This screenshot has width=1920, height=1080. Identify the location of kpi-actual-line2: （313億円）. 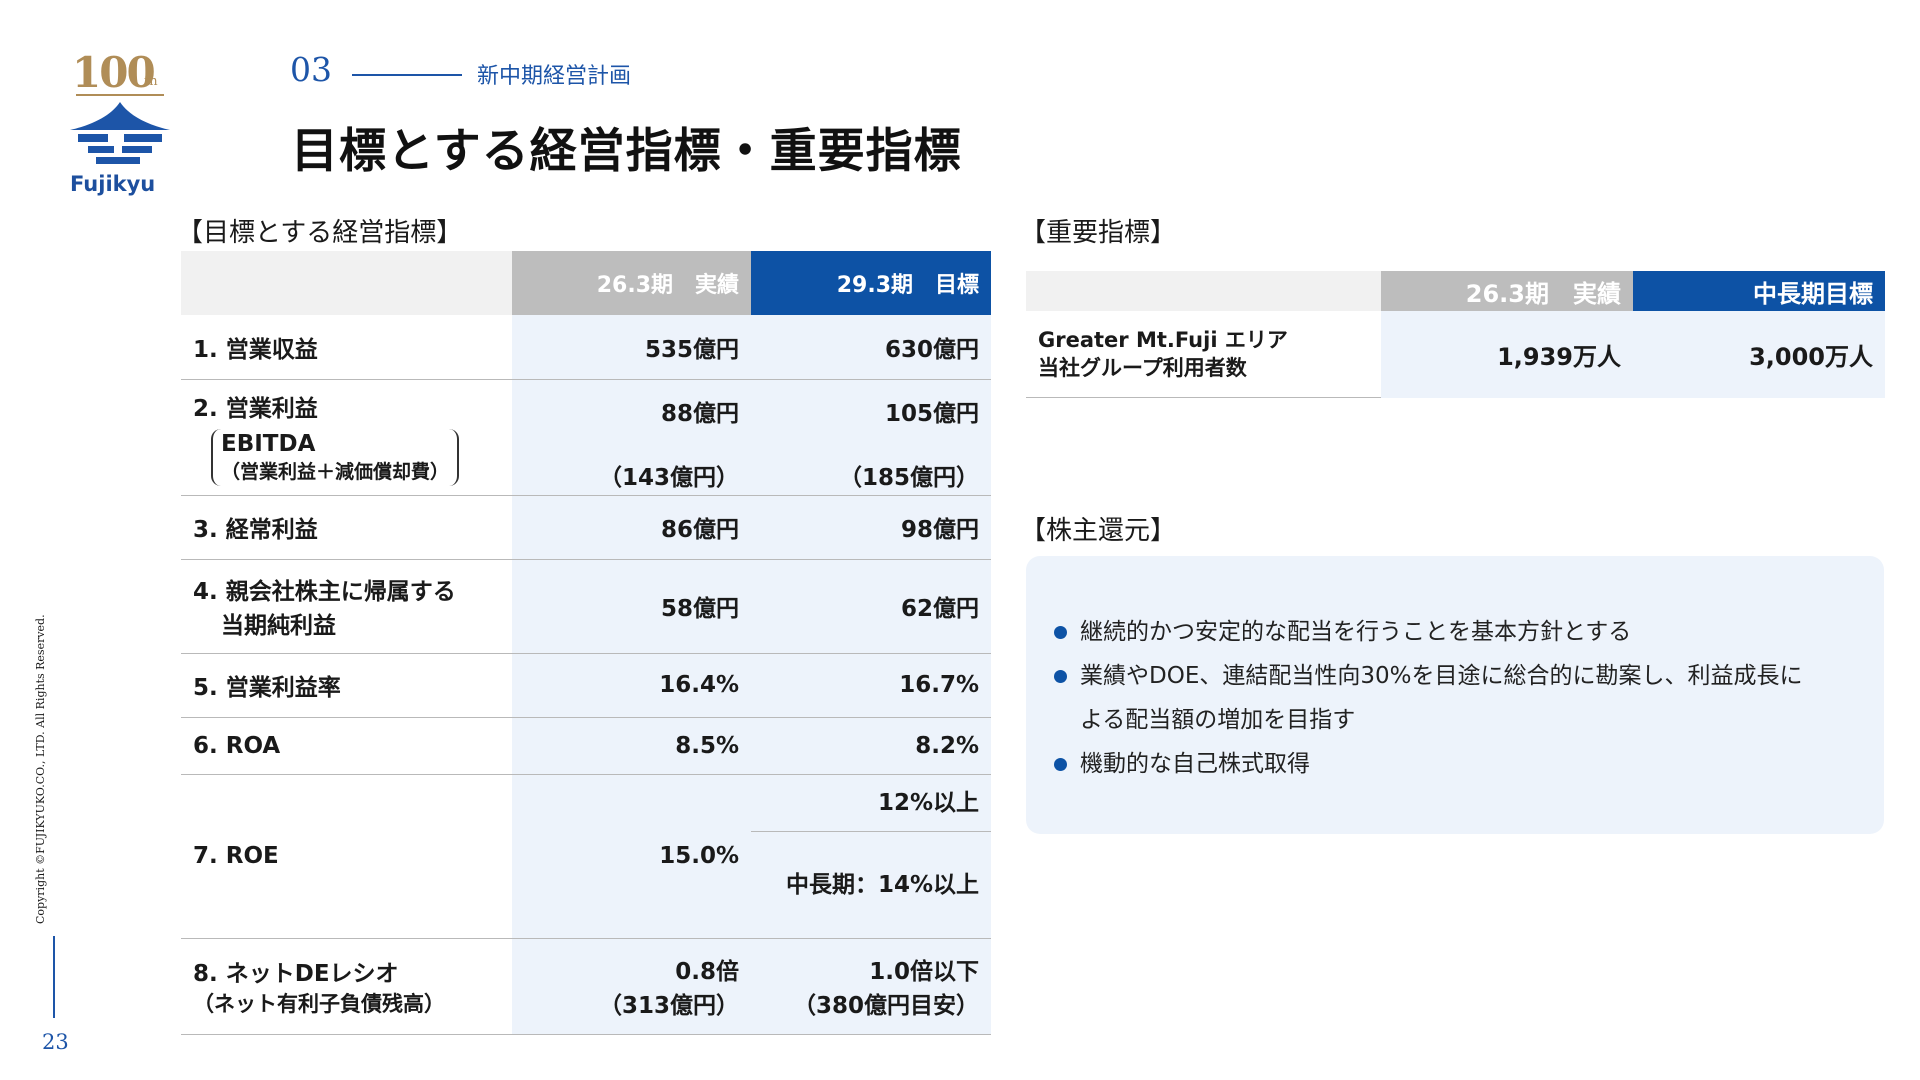
(668, 1006).